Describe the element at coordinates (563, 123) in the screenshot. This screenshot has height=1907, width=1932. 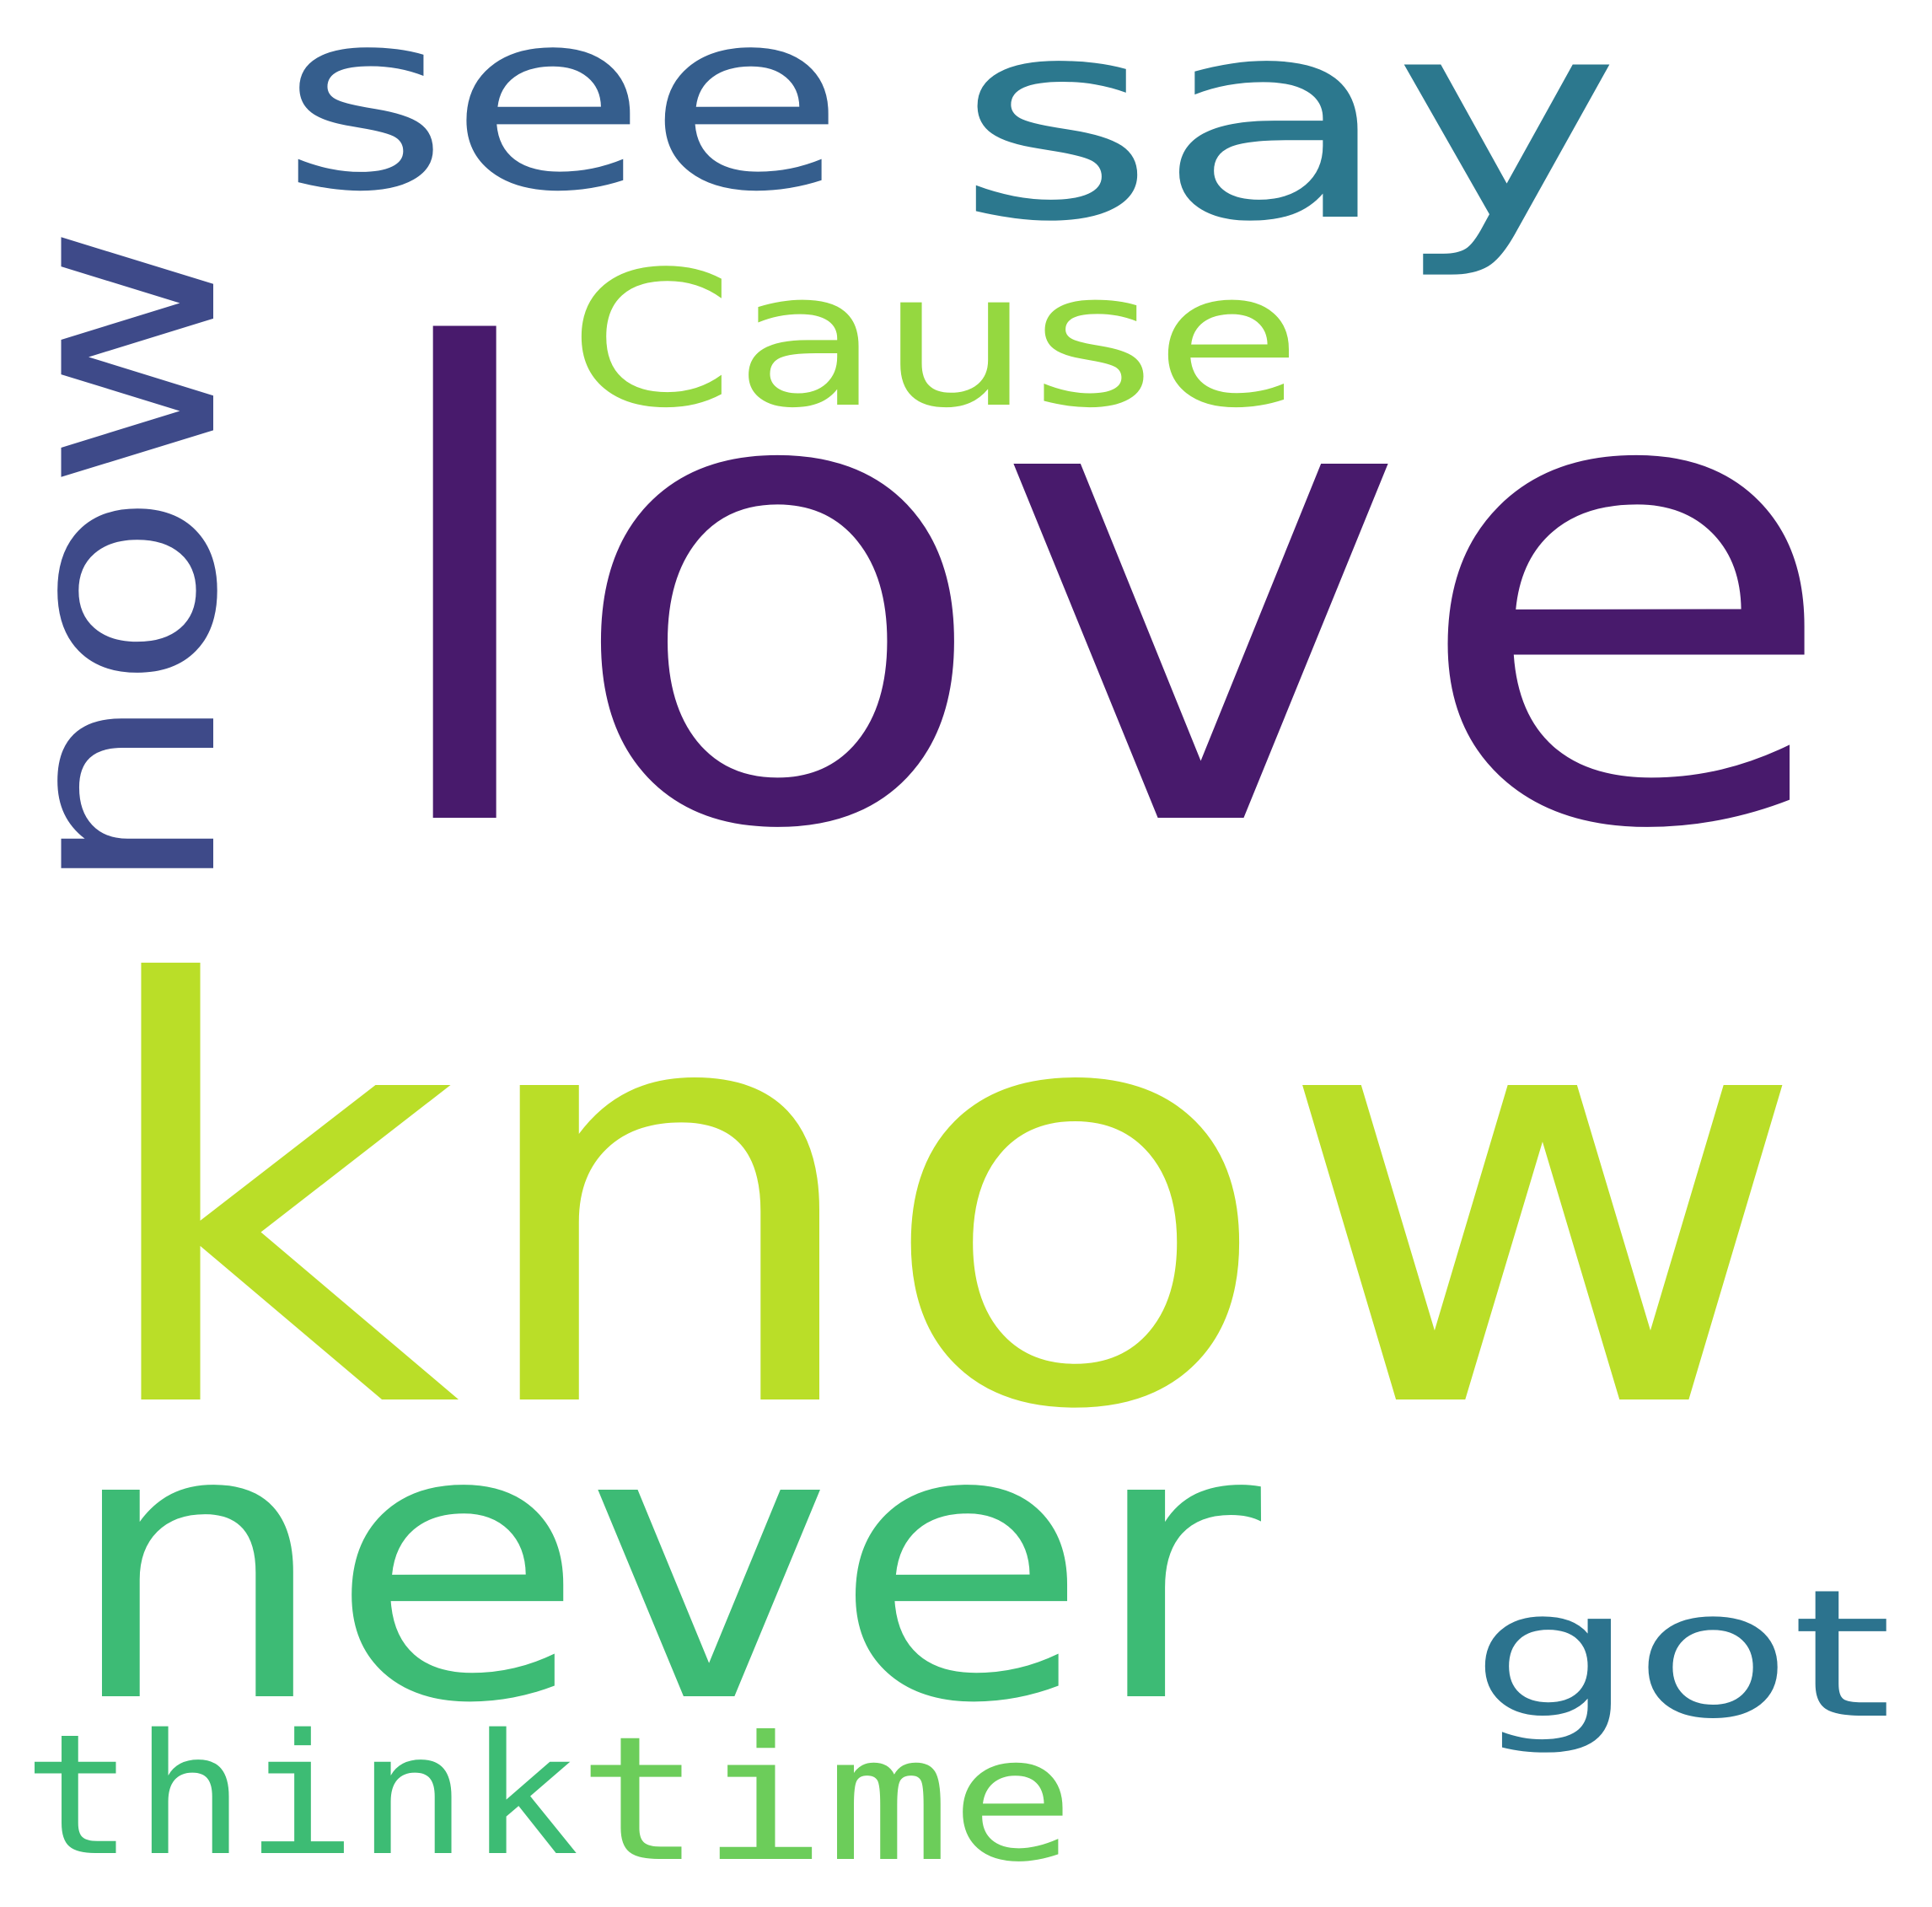
I see `word-see: see` at that location.